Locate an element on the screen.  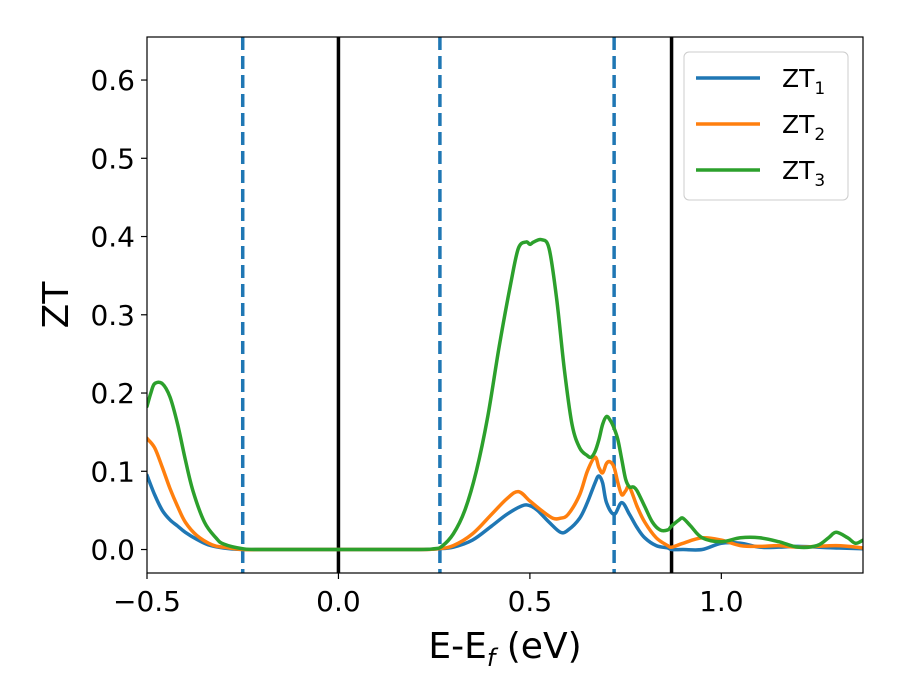
x-tick-label: 1.0 is located at coordinates (721, 601).